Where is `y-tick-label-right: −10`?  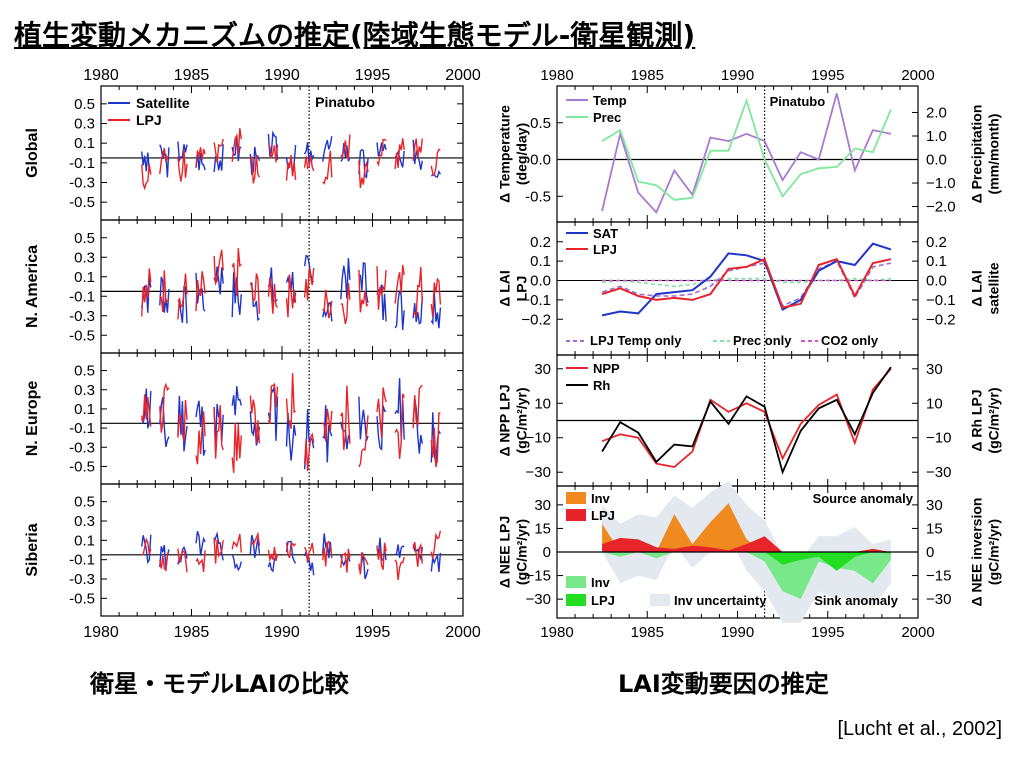 y-tick-label-right: −10 is located at coordinates (938, 438).